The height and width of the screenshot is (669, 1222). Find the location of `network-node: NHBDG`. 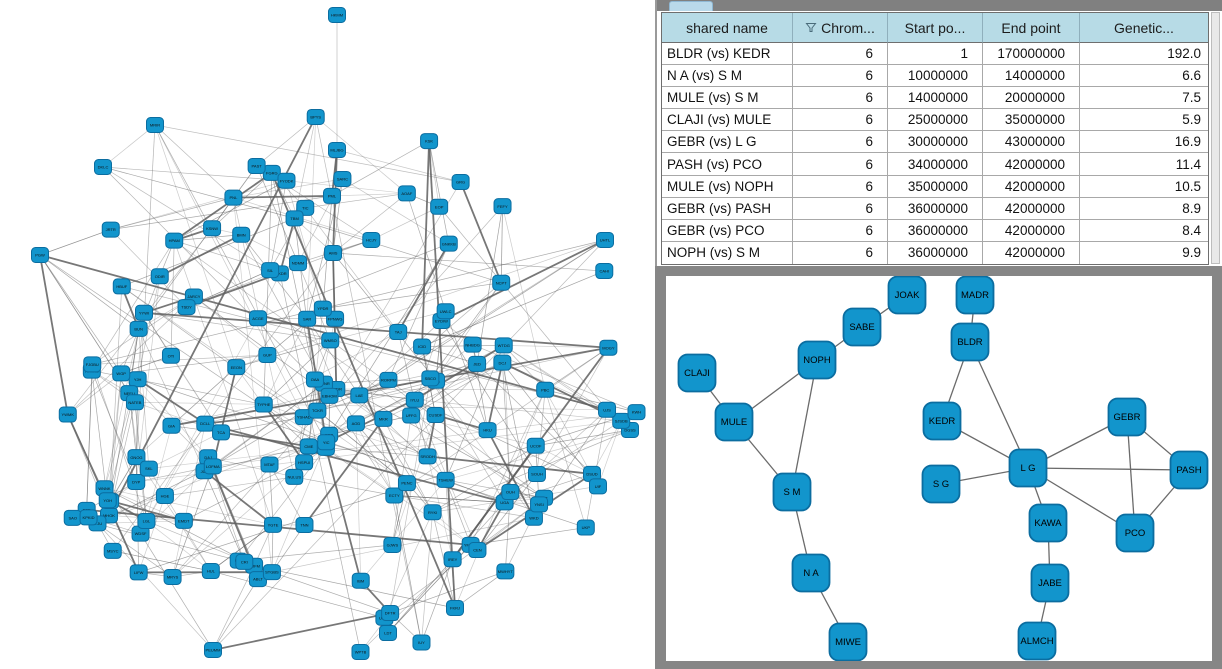

network-node: NHBDG is located at coordinates (472, 344).